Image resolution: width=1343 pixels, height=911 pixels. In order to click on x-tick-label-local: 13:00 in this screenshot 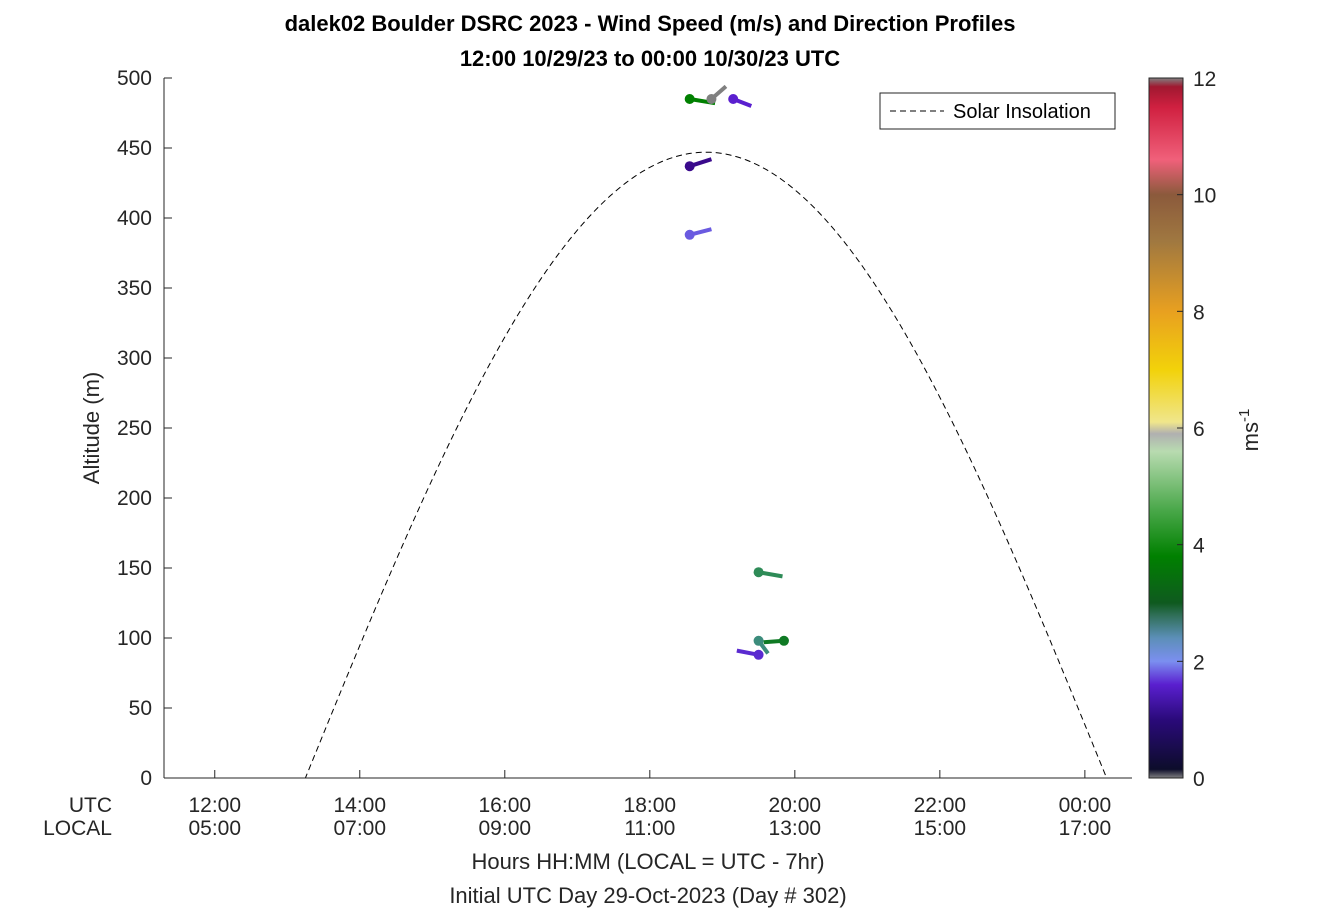, I will do `click(795, 828)`.